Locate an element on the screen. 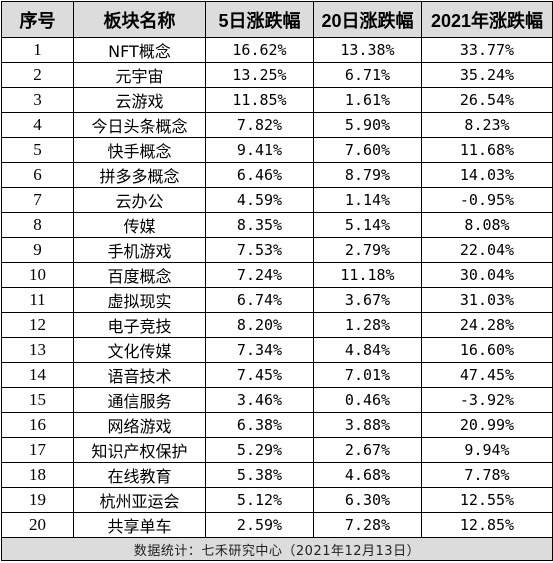  table-row: 1 NFT概念 16.62% 13.38% 33.77% is located at coordinates (277, 50).